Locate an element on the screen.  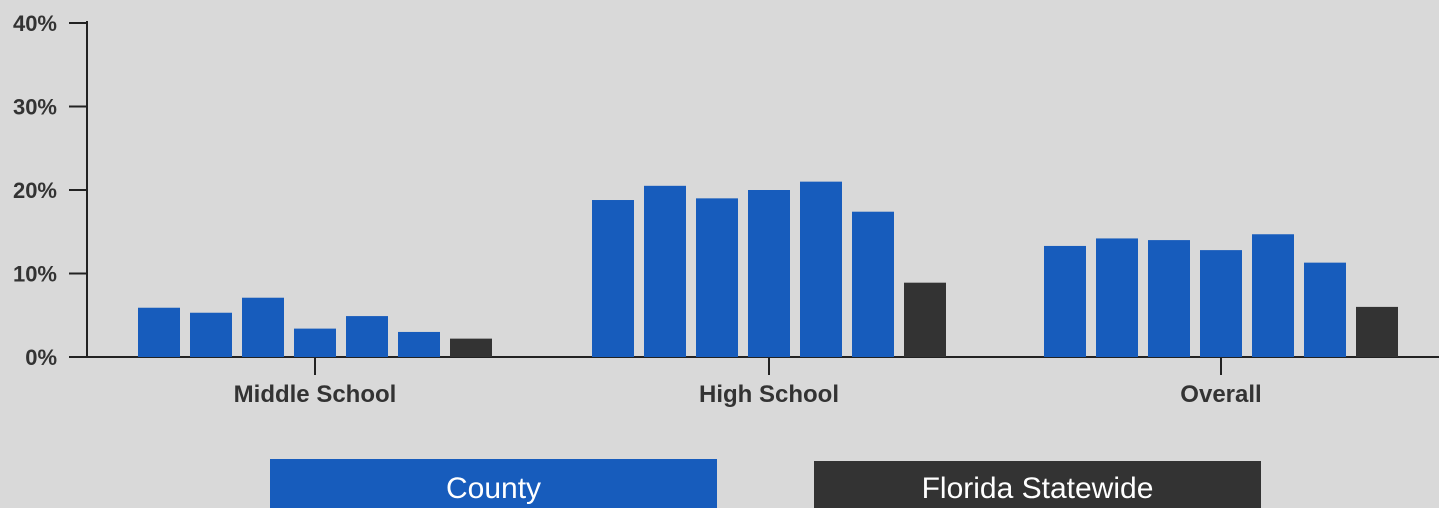
x-category-label: Middle School is located at coordinates (315, 394).